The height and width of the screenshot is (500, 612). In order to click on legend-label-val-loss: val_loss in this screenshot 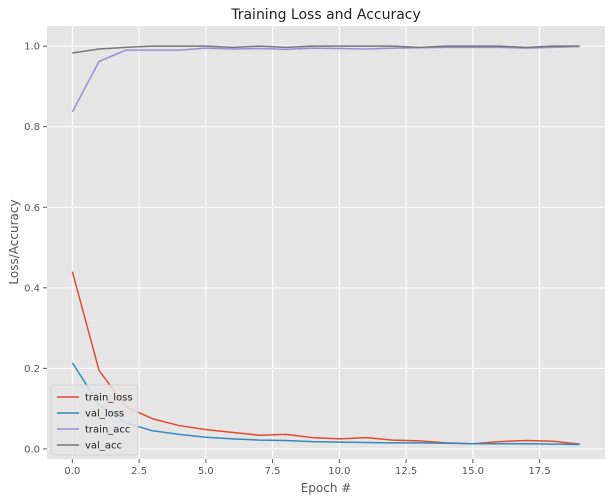, I will do `click(104, 414)`.